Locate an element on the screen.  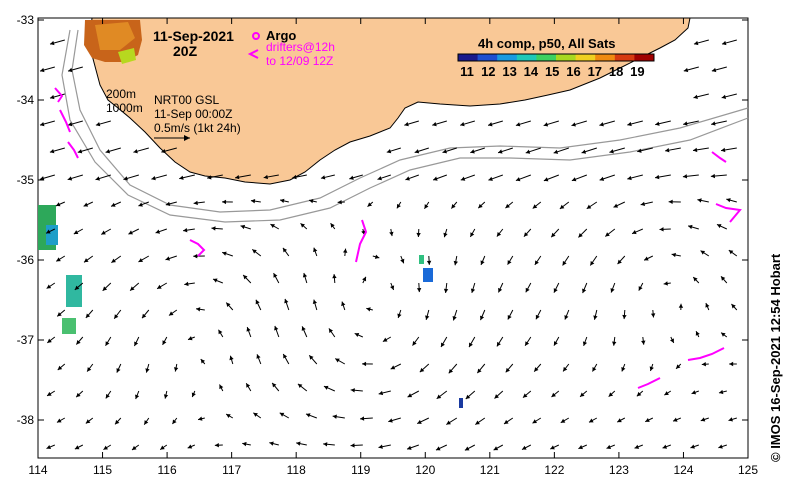
sst-patch-warm is located at coordinates (115, 36).